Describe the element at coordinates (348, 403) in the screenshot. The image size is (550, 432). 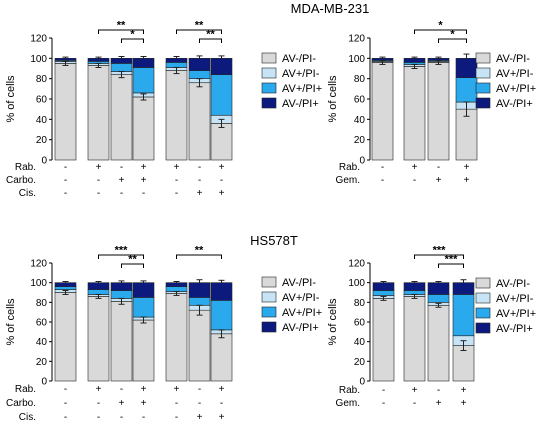
I see `condition-label: Gem.` at that location.